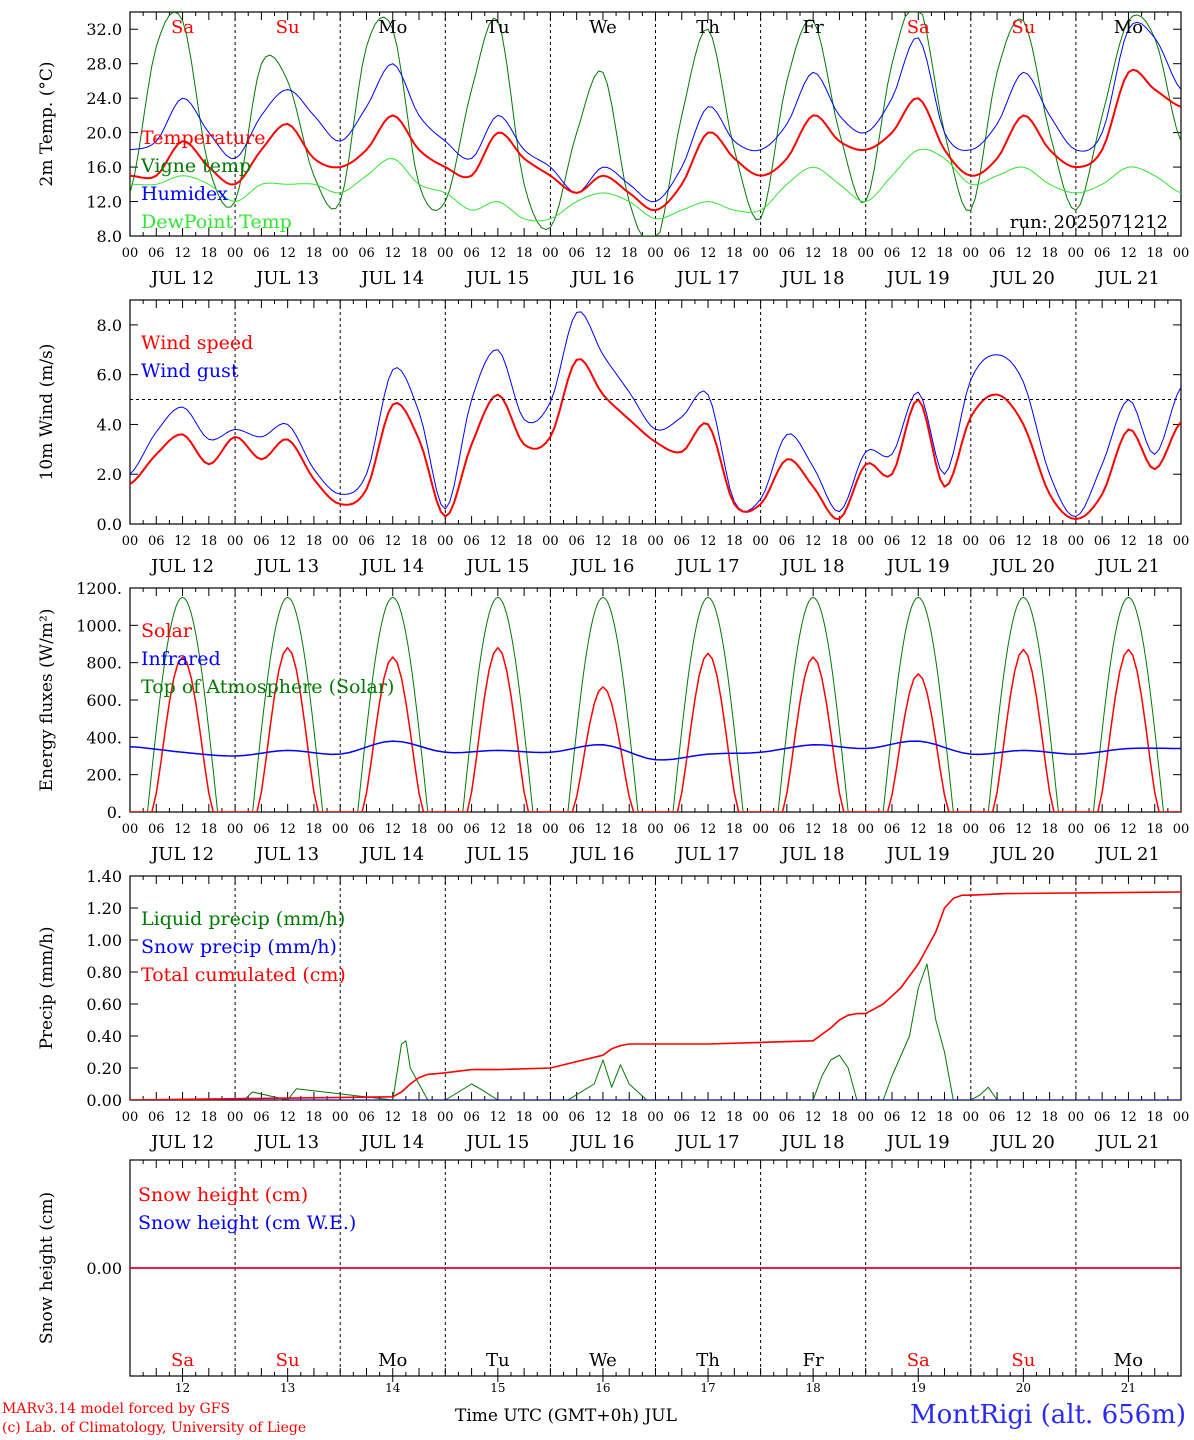 This screenshot has height=1440, width=1194. I want to click on solar-line, so click(655, 729).